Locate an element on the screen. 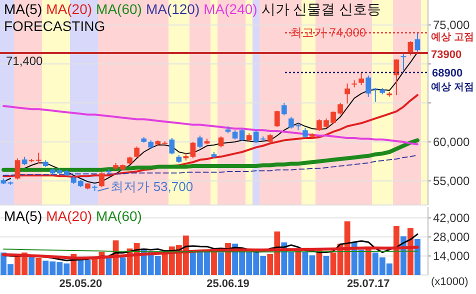 The image size is (476, 294). series-label: MA(60) is located at coordinates (119, 216).